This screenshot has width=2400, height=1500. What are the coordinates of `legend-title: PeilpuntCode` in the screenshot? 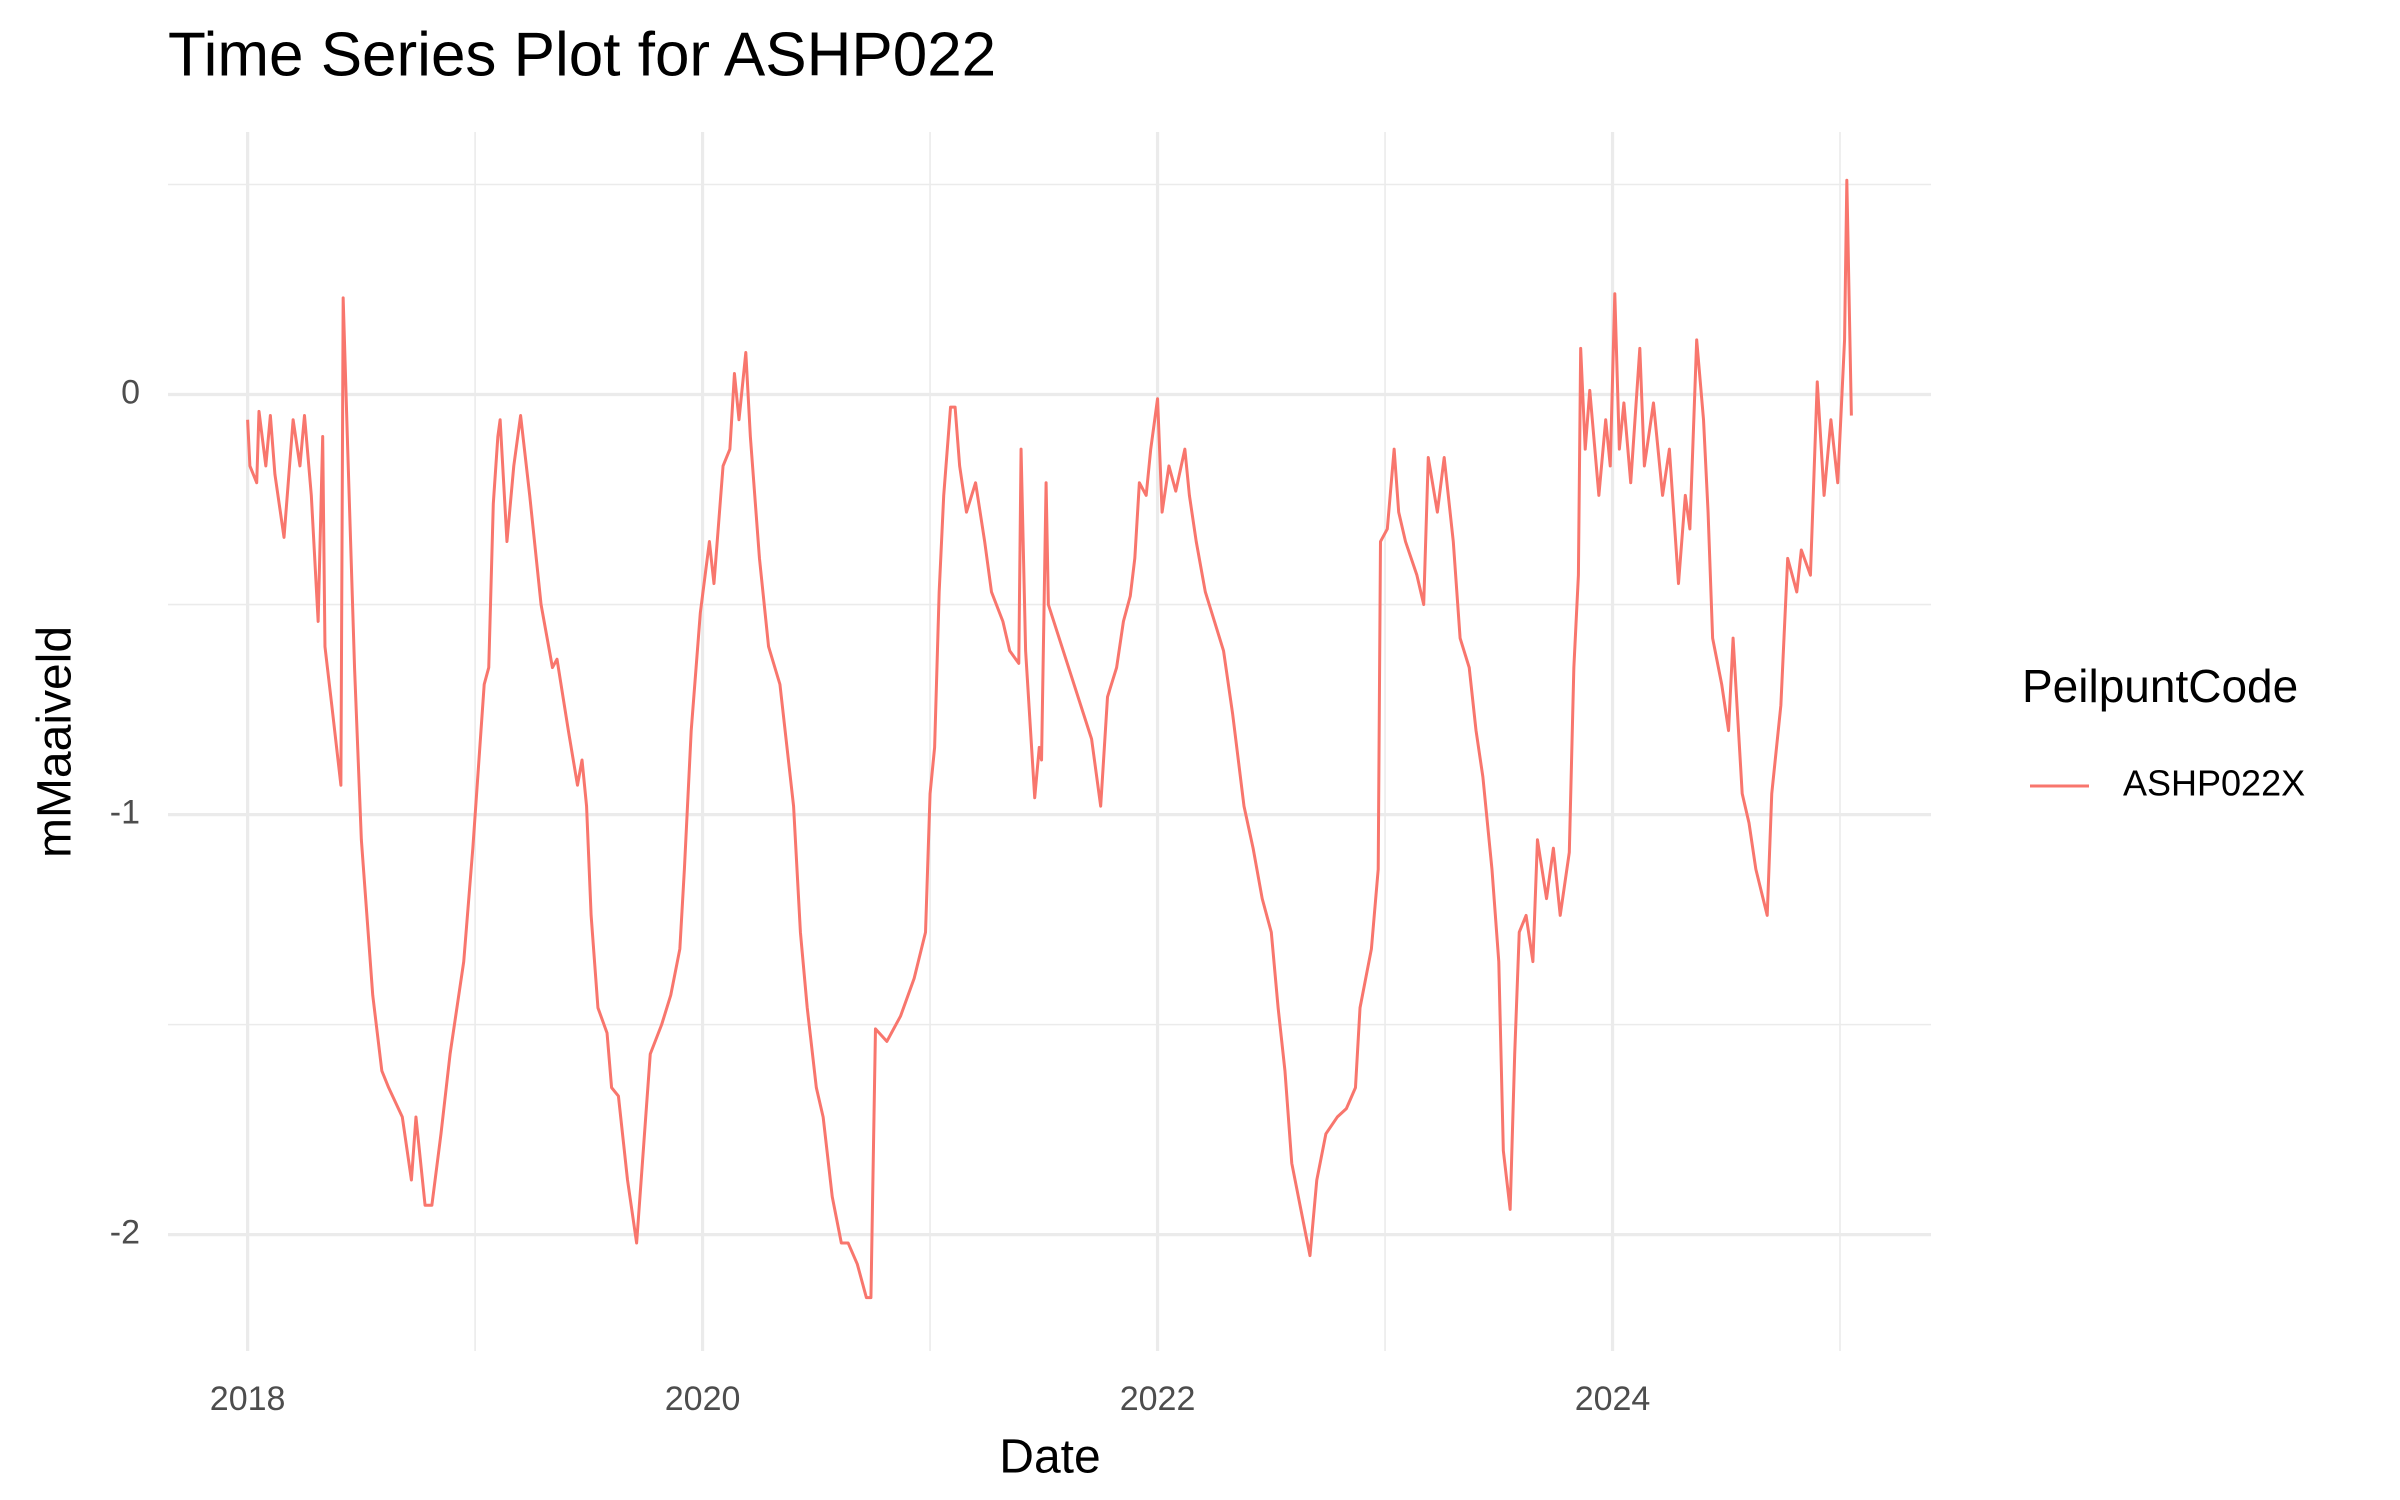 It's located at (2160, 686).